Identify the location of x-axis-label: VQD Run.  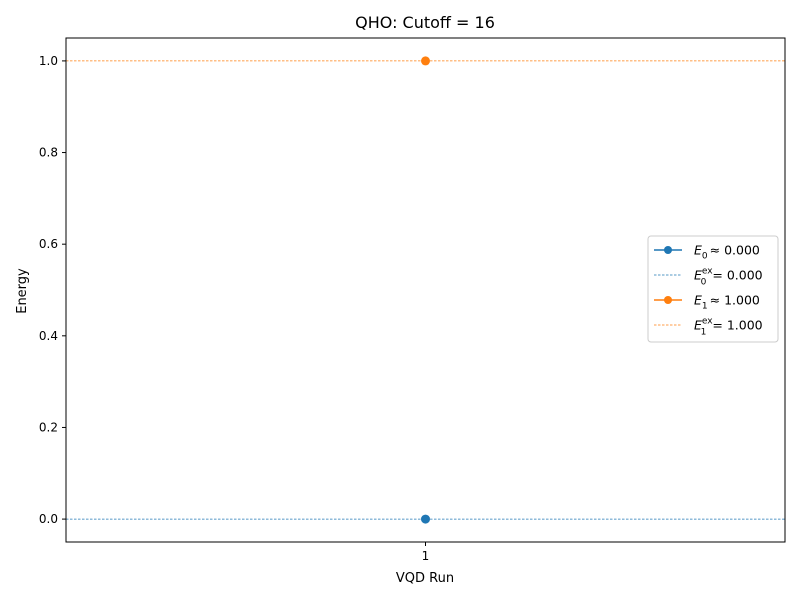
(425, 578).